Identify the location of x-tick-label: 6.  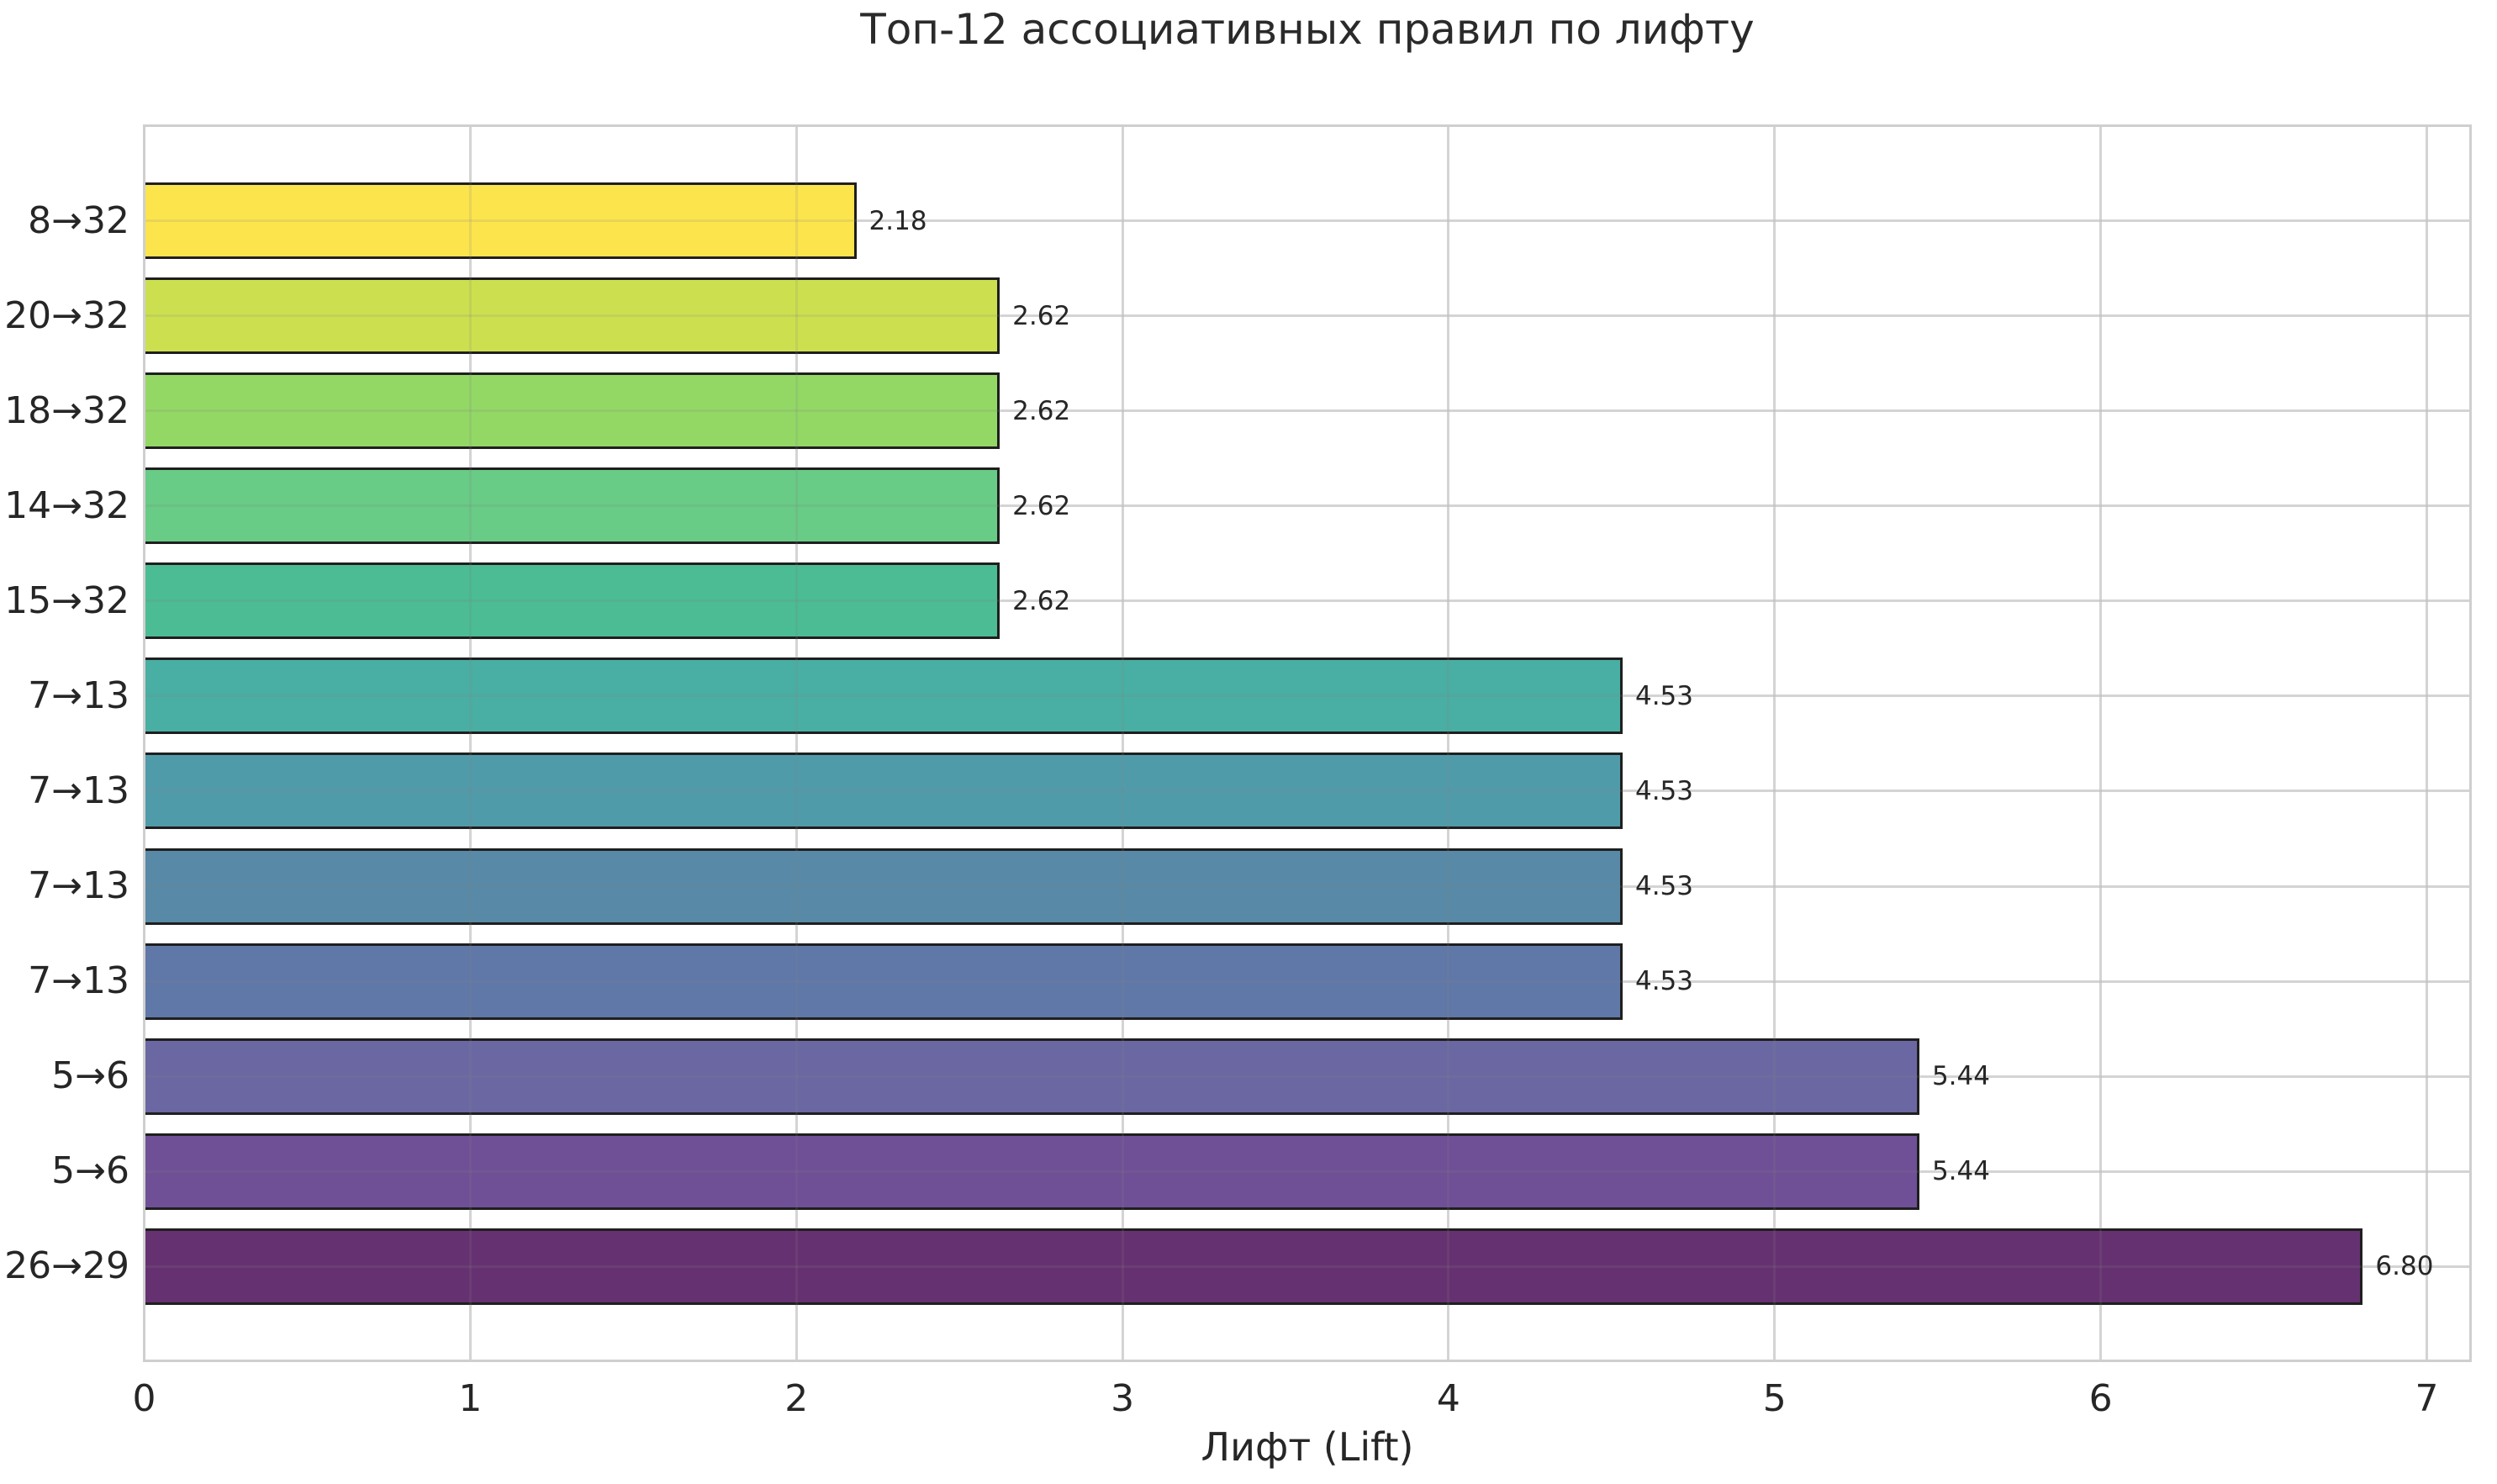
(2100, 1398).